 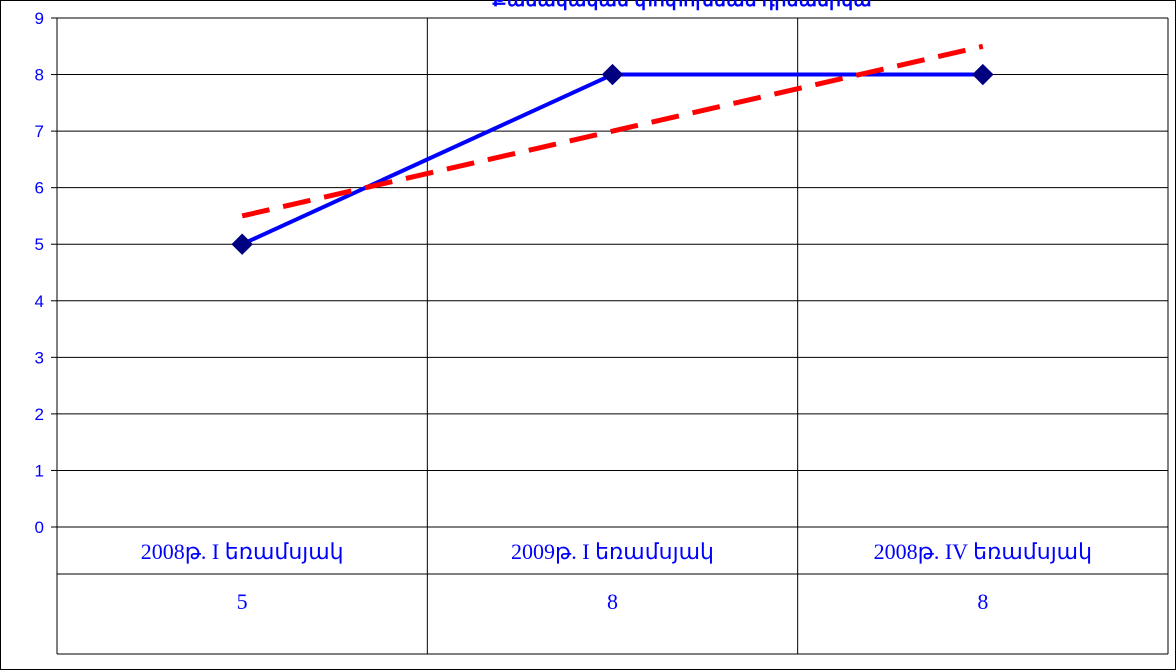 What do you see at coordinates (39, 301) in the screenshot?
I see `y-tick-label: 4` at bounding box center [39, 301].